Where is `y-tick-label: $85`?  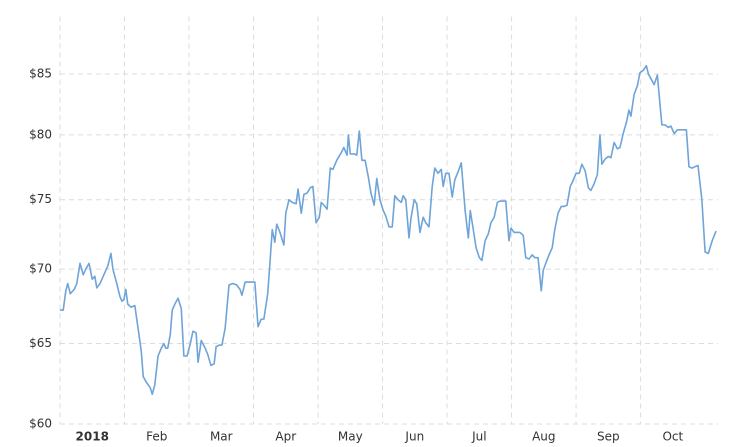
y-tick-label: $85 is located at coordinates (40, 73).